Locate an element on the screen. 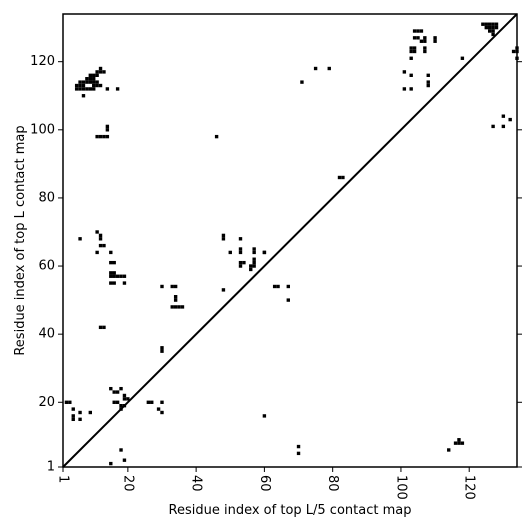 The height and width of the screenshot is (531, 531). x-tick-label: 80 is located at coordinates (332, 483).